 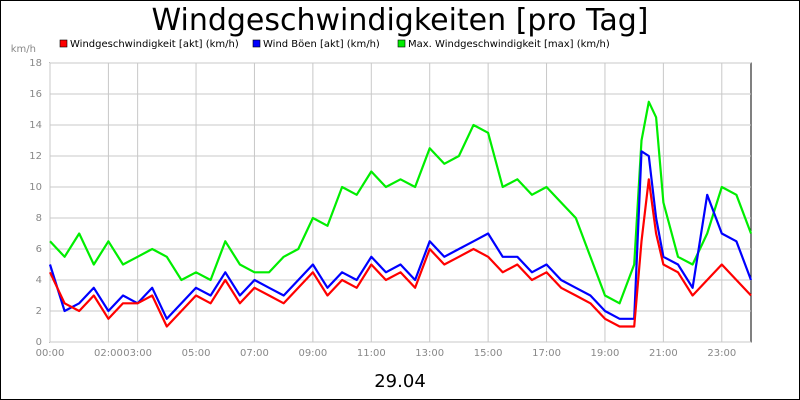 What do you see at coordinates (35, 63) in the screenshot?
I see `y-tick-label: 18` at bounding box center [35, 63].